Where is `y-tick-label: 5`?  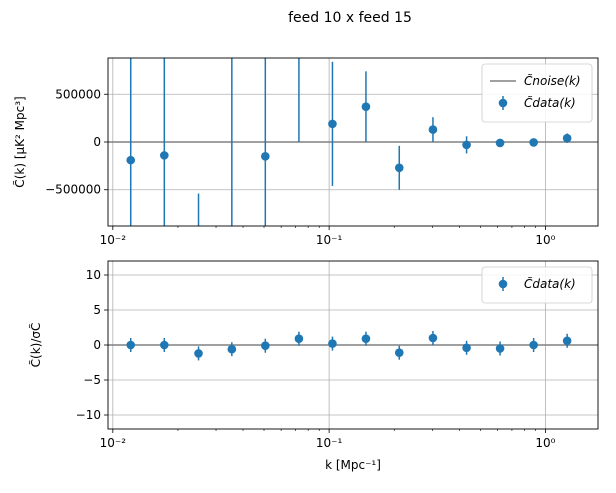 y-tick-label: 5 is located at coordinates (97, 310).